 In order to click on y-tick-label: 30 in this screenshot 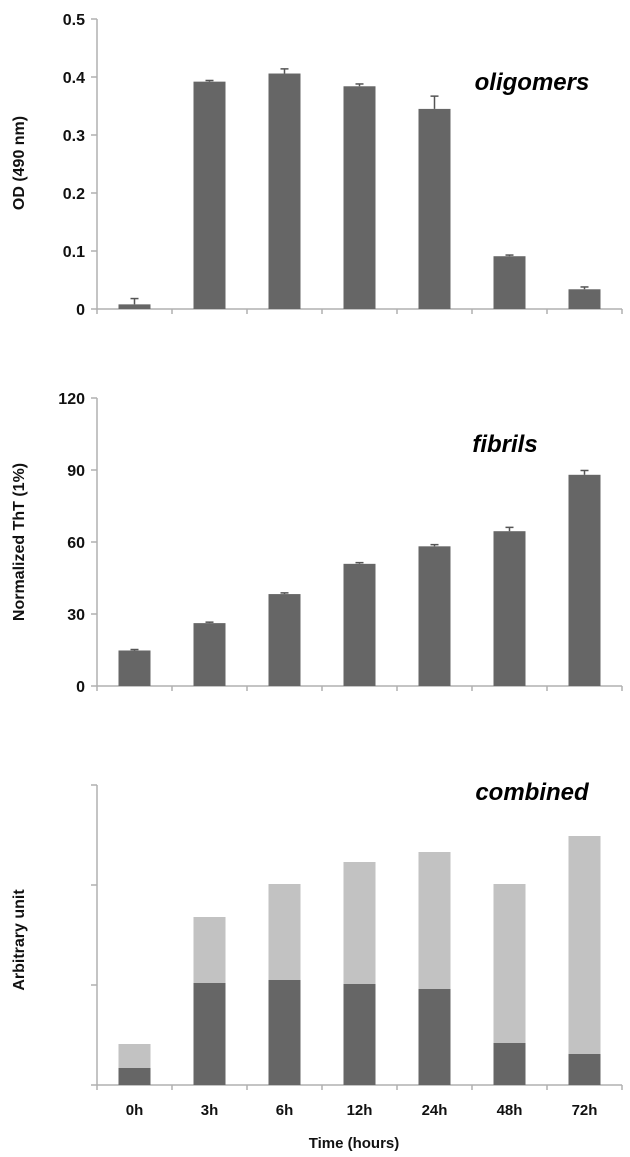, I will do `click(76, 615)`.